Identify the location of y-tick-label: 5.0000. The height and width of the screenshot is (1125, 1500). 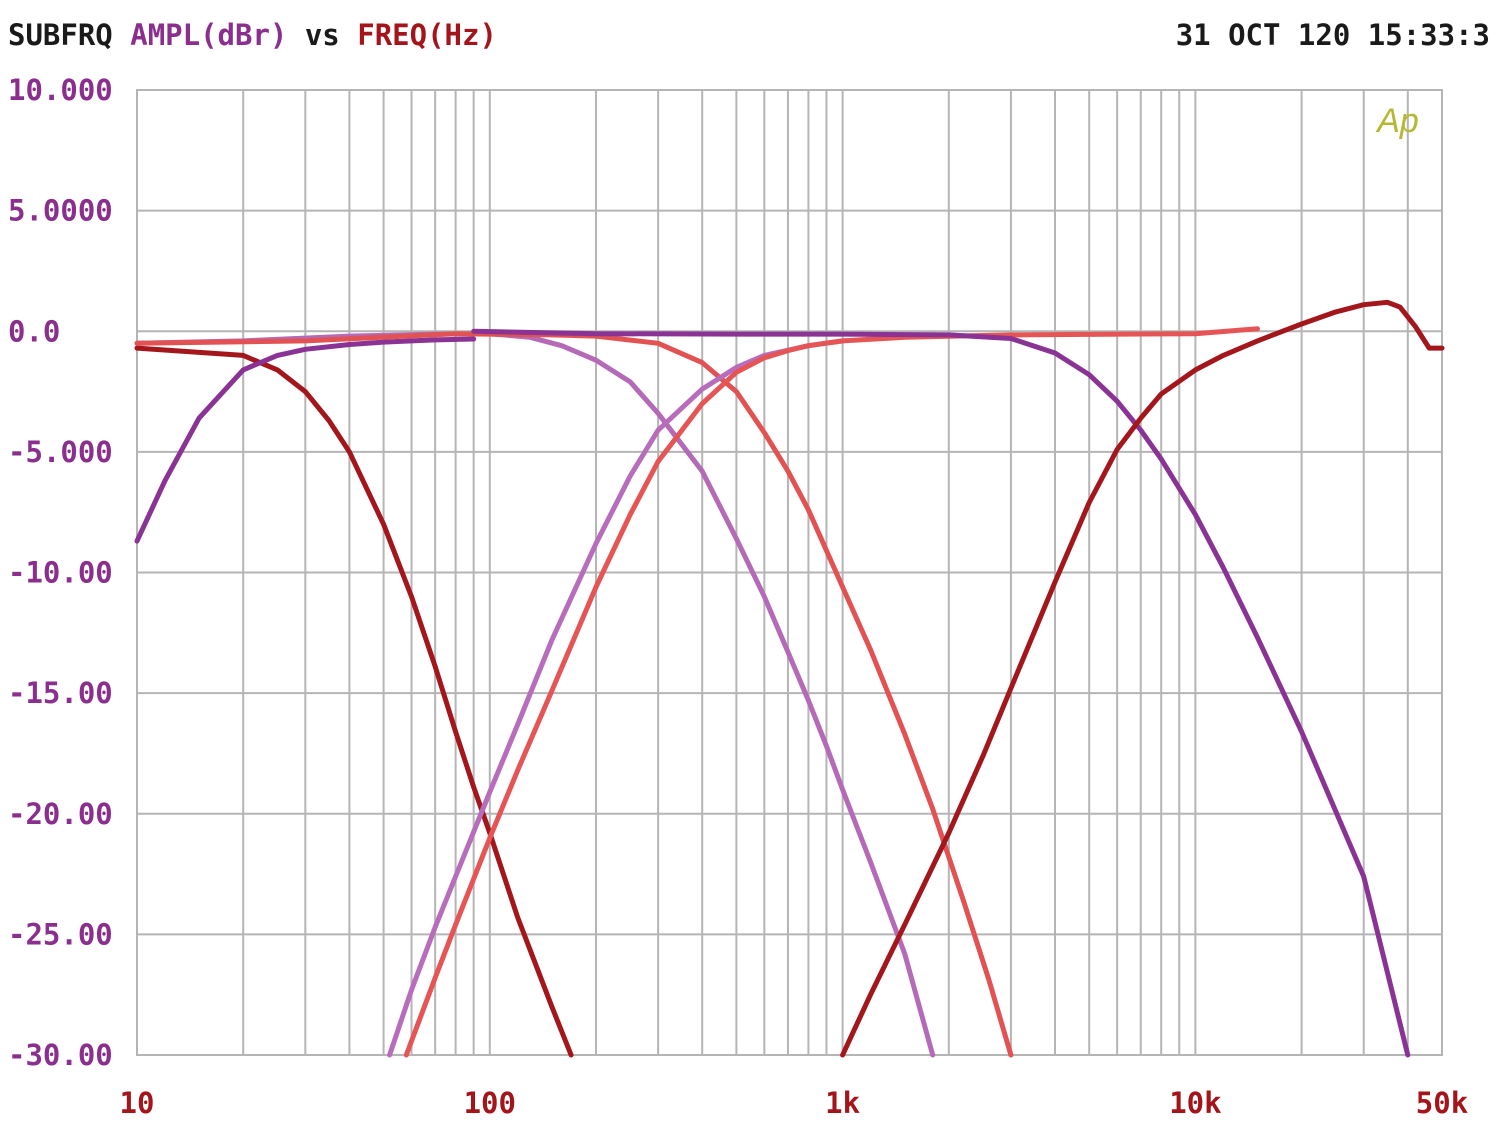
(60, 211).